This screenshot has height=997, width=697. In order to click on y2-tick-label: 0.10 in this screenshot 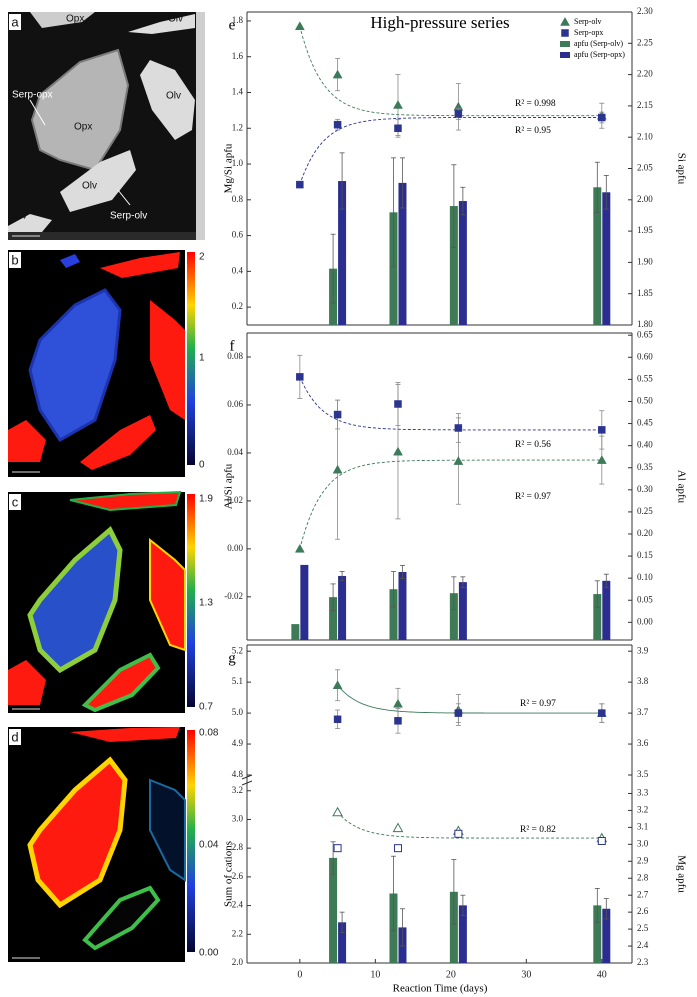, I will do `click(645, 577)`.